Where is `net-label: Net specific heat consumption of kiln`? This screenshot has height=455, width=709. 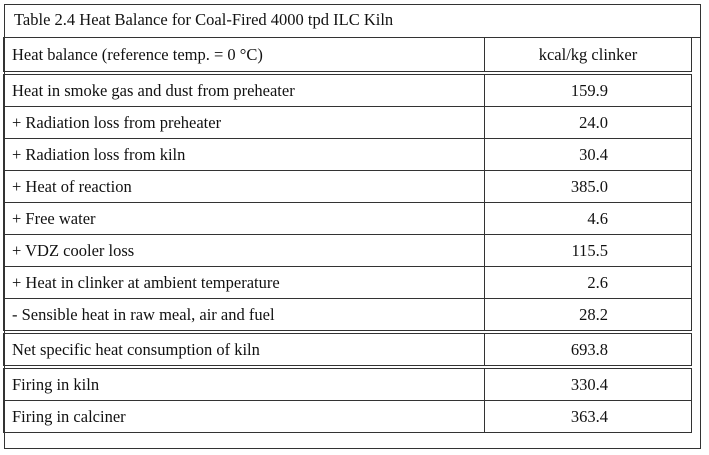
net-label: Net specific heat consumption of kiln is located at coordinates (244, 349).